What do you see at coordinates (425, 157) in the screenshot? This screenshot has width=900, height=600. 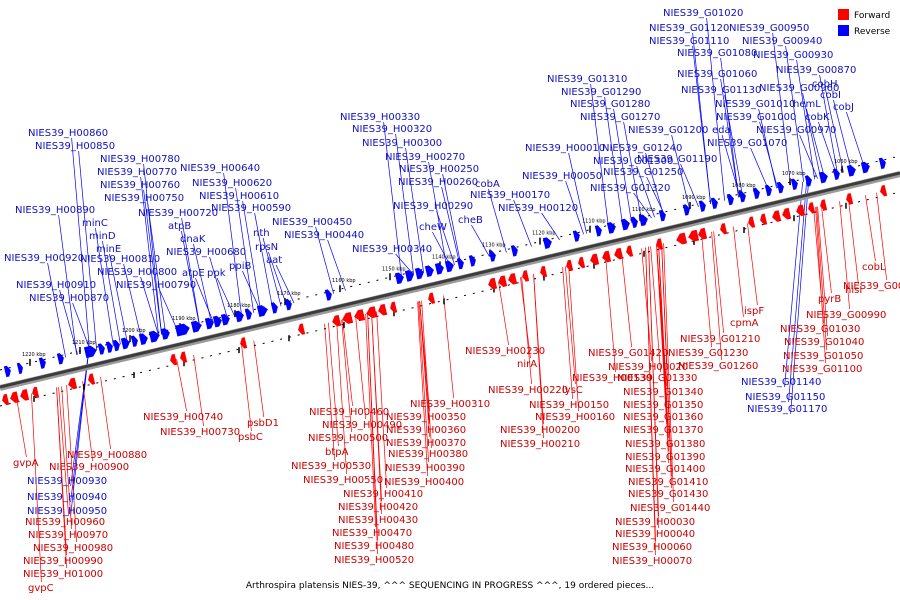 I see `reverse-gene-label: NIES39_H00270` at bounding box center [425, 157].